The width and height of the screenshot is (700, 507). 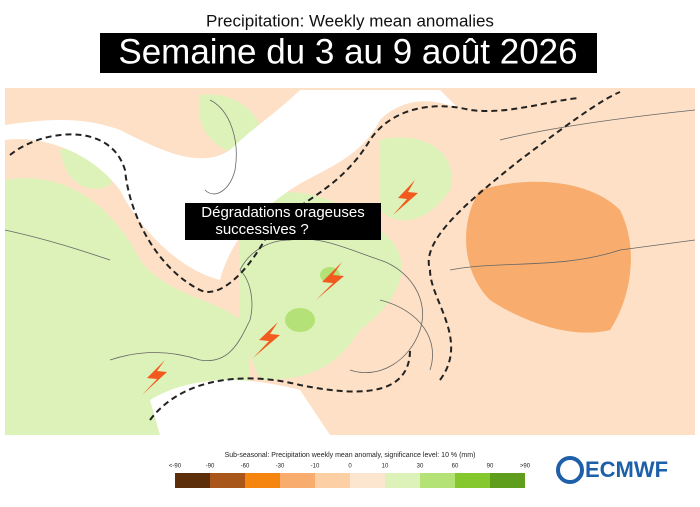 I want to click on colorbar-label: 0, so click(x=350, y=467).